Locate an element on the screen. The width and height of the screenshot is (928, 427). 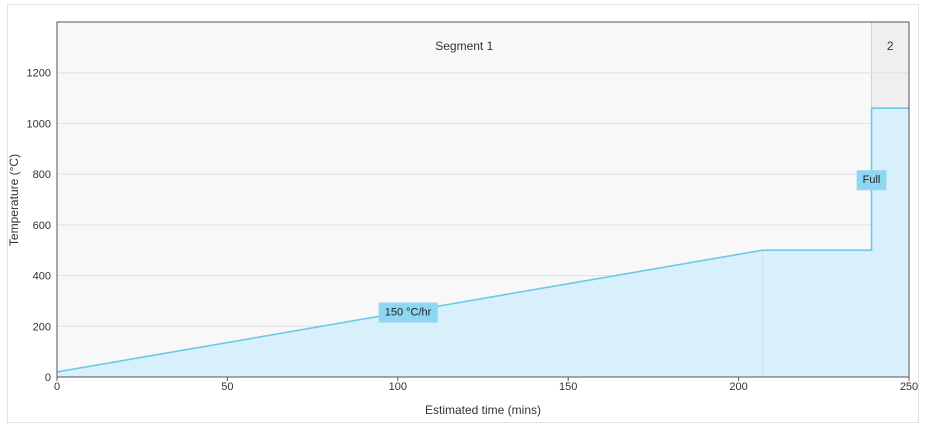
data-label-text: Full is located at coordinates (872, 180).